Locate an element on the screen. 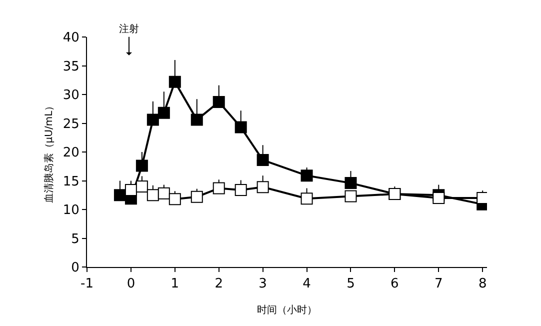 This screenshot has width=541, height=326. x-tick-label: 5 is located at coordinates (350, 284).